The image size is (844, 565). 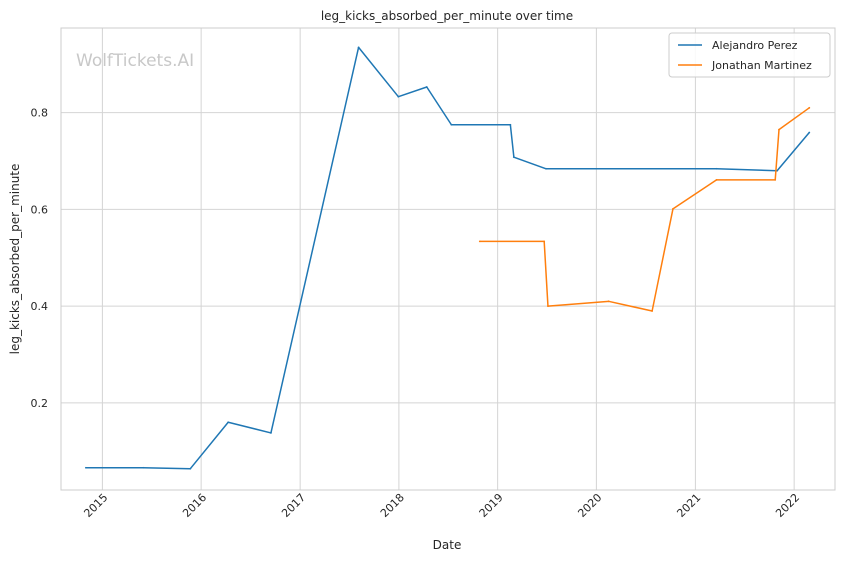 What do you see at coordinates (447, 545) in the screenshot?
I see `x-axis-label: Date` at bounding box center [447, 545].